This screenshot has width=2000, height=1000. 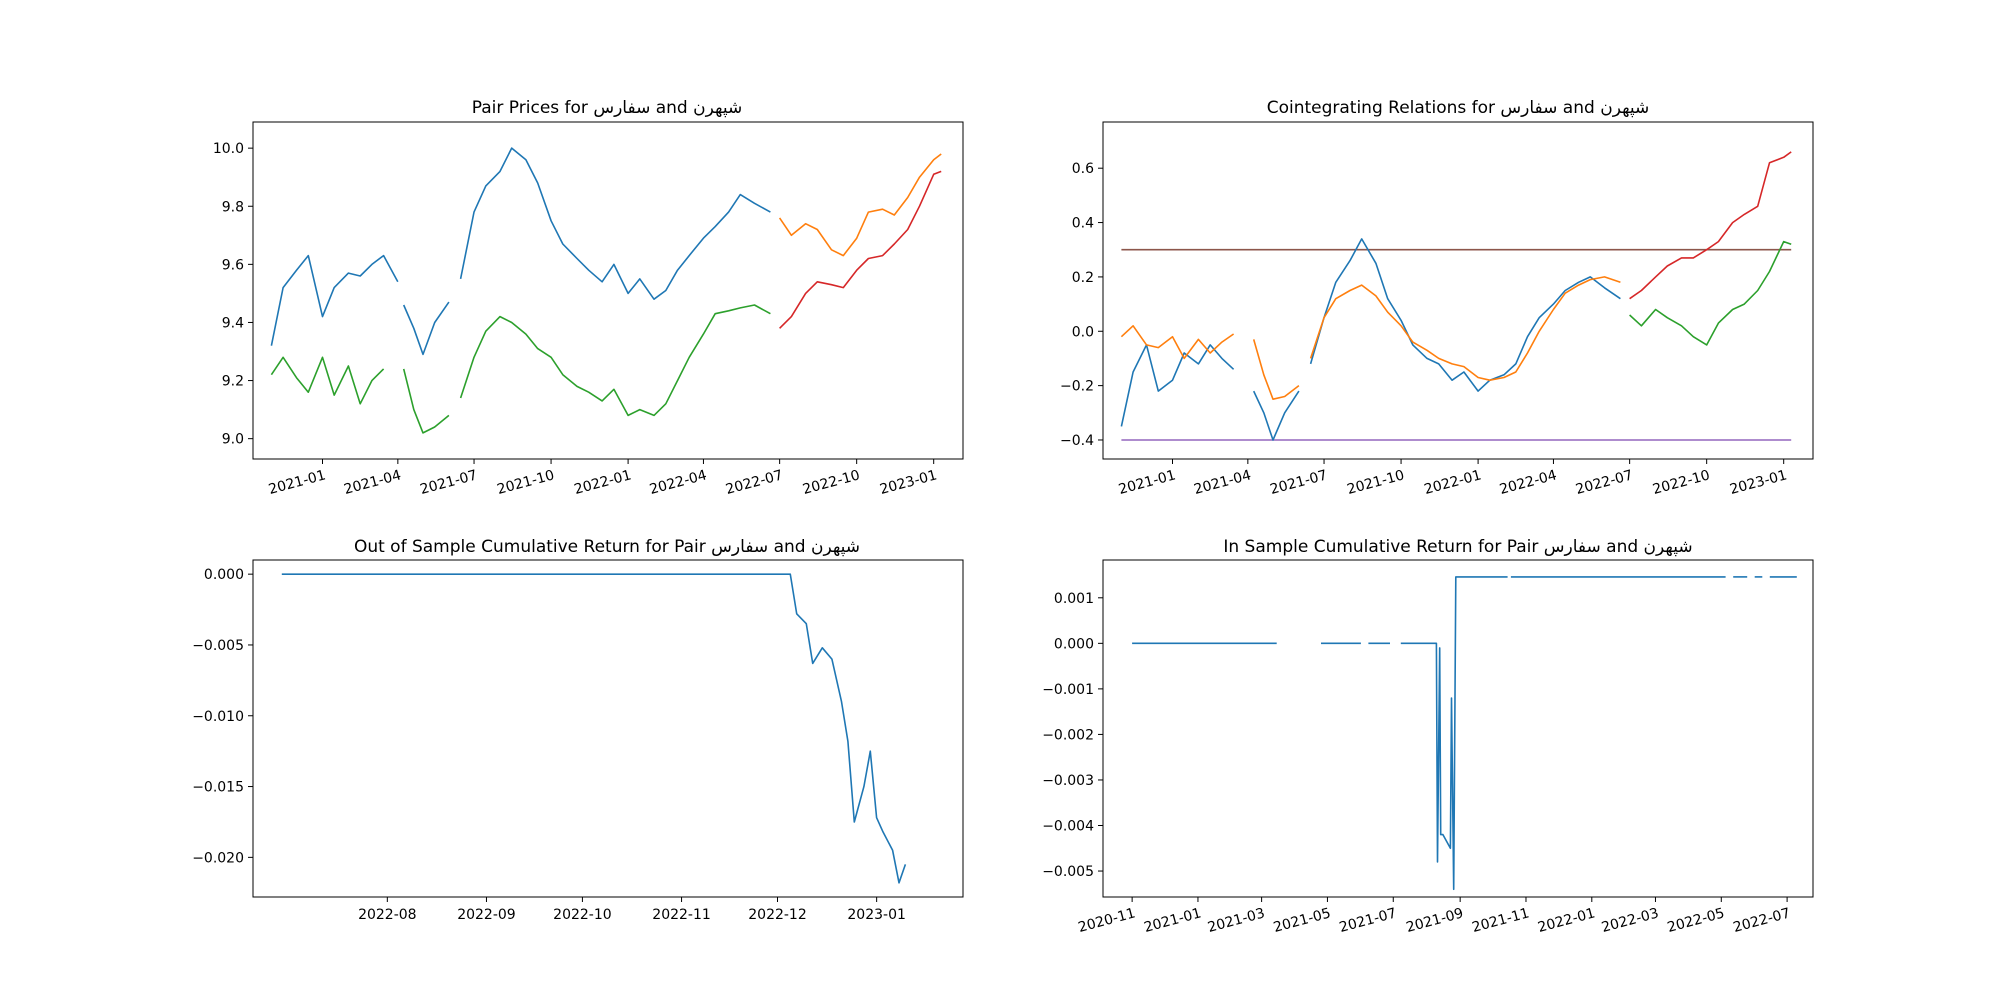 What do you see at coordinates (233, 323) in the screenshot?
I see `y-tick-label: 9.4` at bounding box center [233, 323].